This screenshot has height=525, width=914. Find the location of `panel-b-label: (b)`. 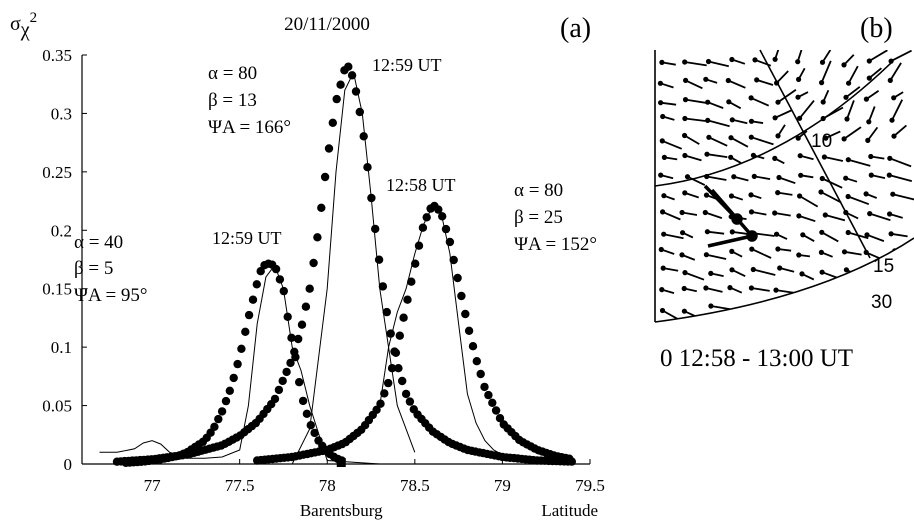

panel-b-label: (b) is located at coordinates (876, 28).